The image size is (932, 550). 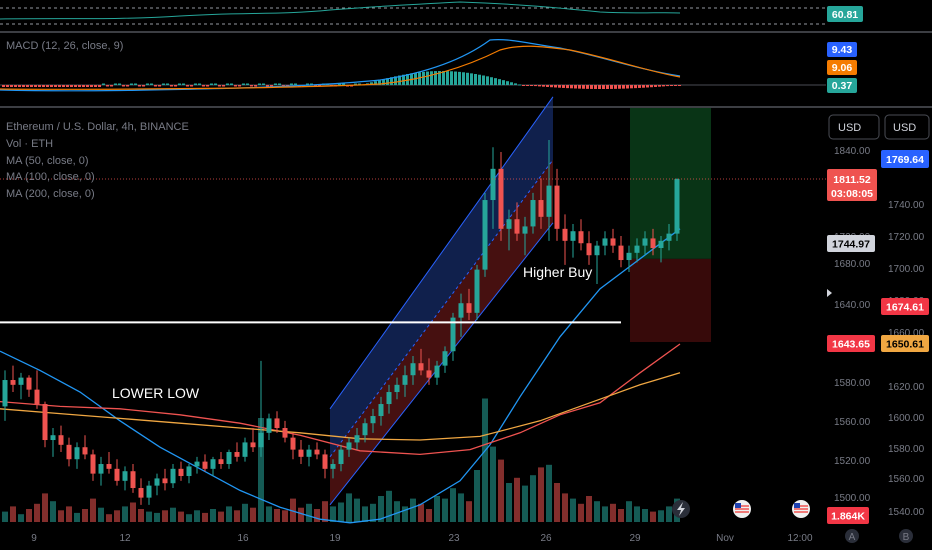 What do you see at coordinates (851, 343) in the screenshot?
I see `ma-red-price-tag-bg` at bounding box center [851, 343].